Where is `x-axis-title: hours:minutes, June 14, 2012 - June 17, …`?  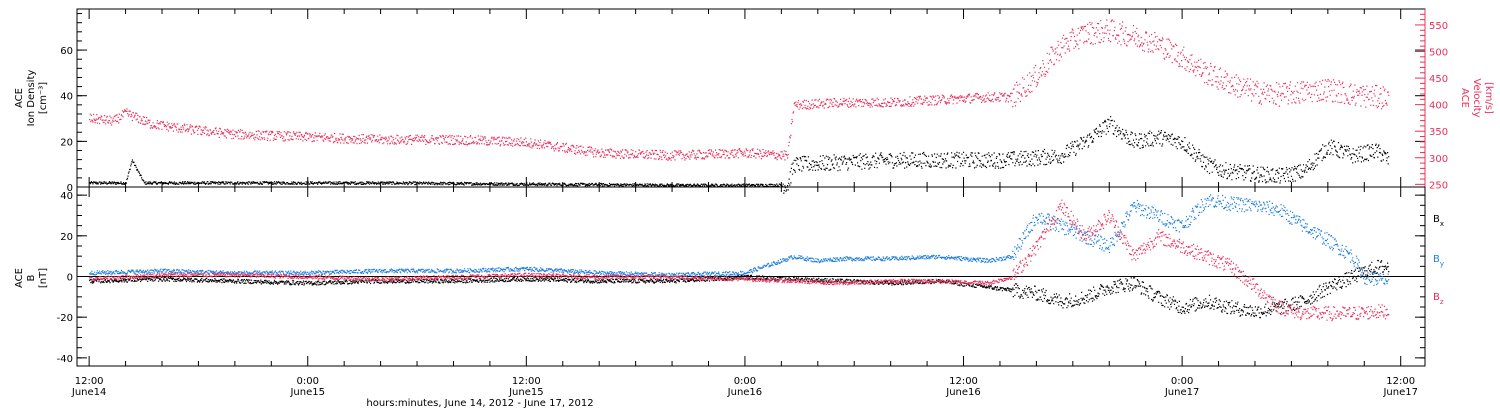
x-axis-title: hours:minutes, June 14, 2012 - June 17, … is located at coordinates (479, 403).